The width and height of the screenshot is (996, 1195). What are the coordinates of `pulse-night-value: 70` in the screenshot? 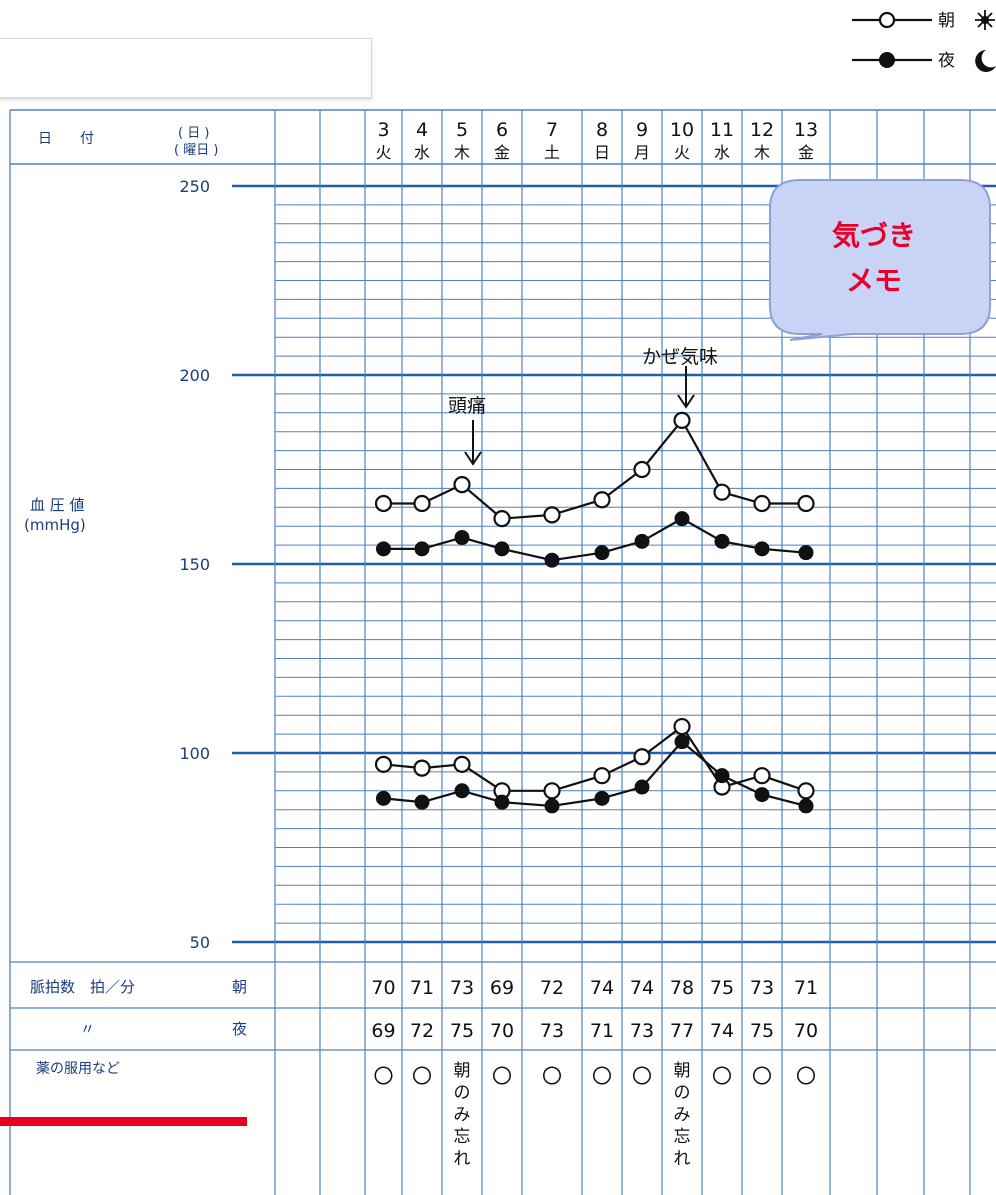 It's located at (806, 1031).